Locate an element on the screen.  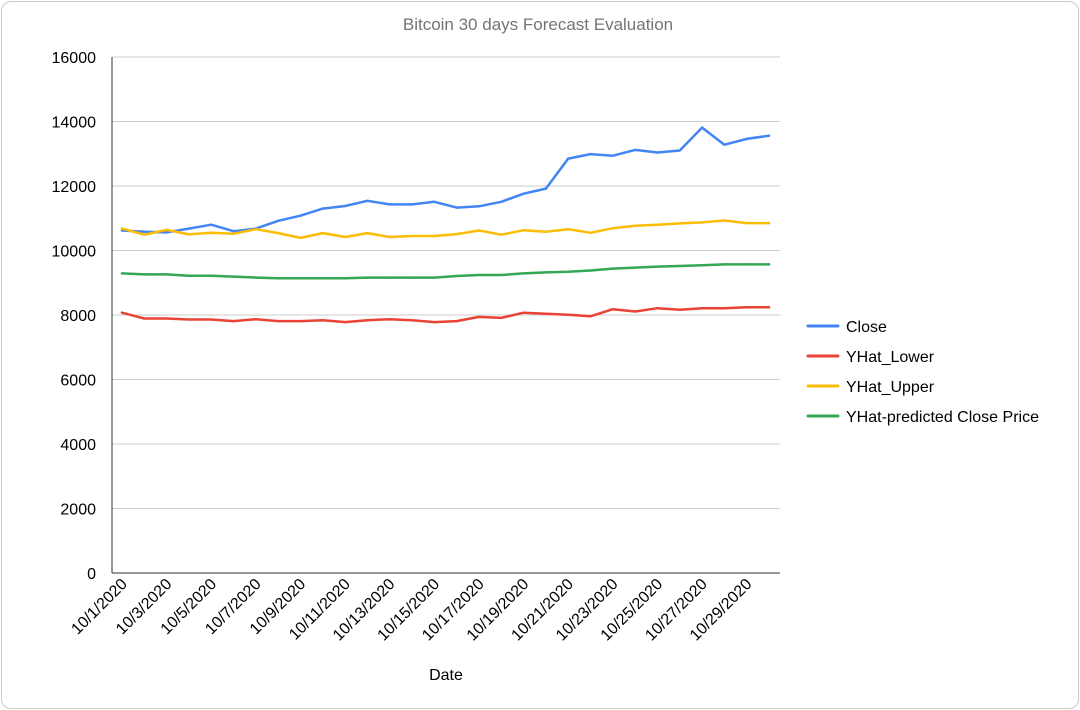
series-line-yhat-upper is located at coordinates (445, 229).